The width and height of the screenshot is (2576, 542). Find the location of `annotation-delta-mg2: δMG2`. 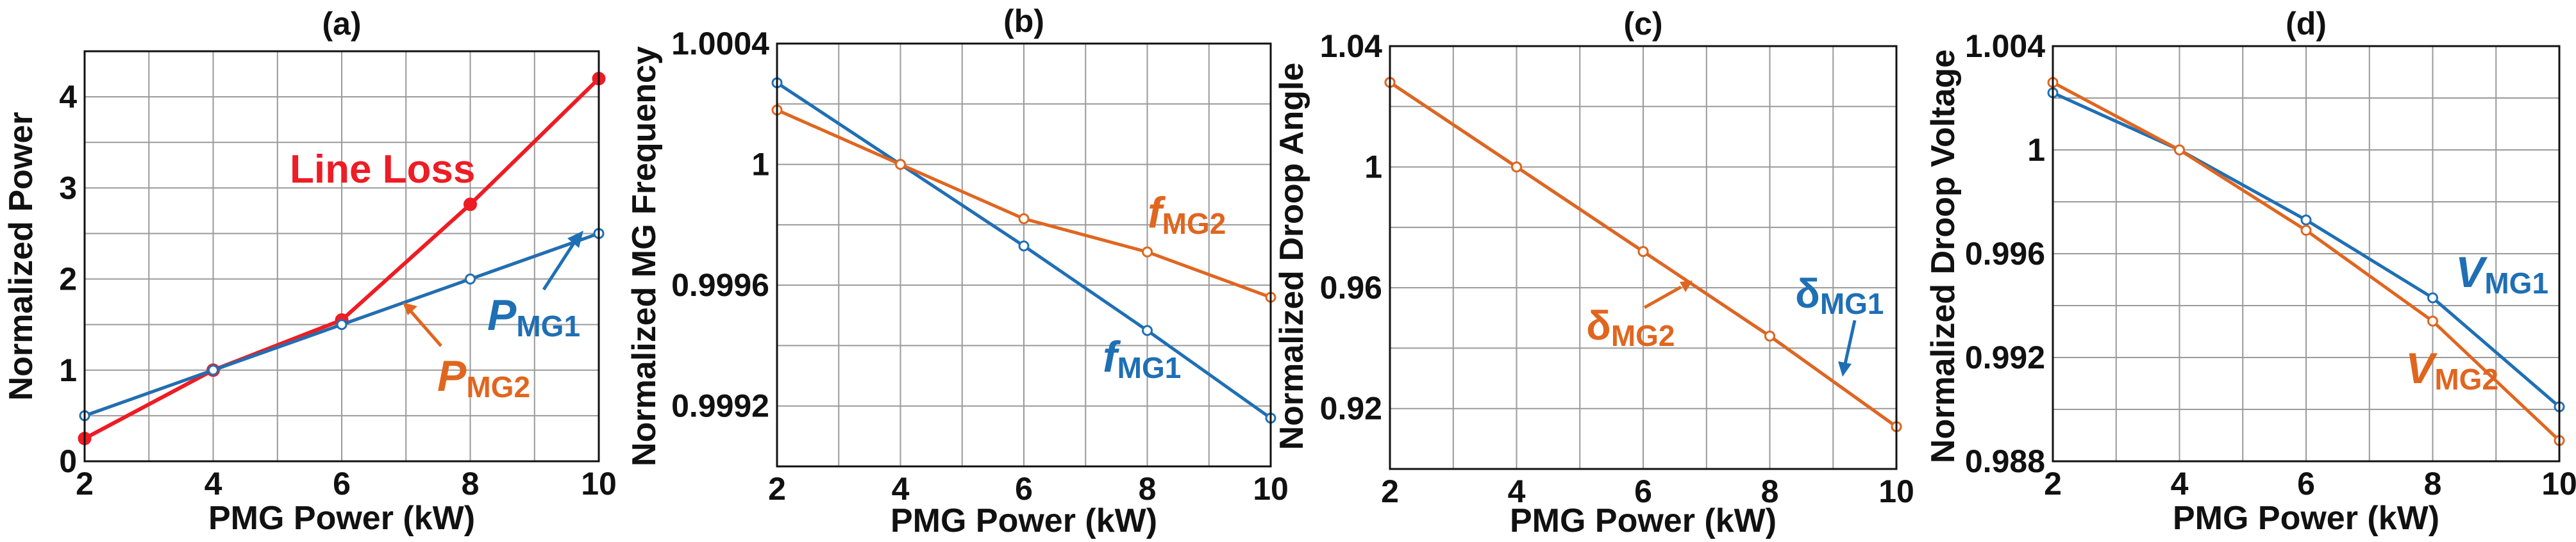

annotation-delta-mg2: δMG2 is located at coordinates (1630, 327).